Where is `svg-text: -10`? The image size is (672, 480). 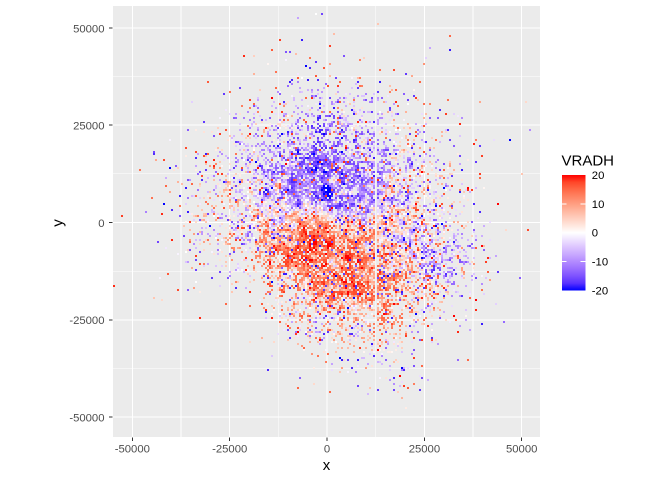 svg-text: -10 is located at coordinates (600, 263).